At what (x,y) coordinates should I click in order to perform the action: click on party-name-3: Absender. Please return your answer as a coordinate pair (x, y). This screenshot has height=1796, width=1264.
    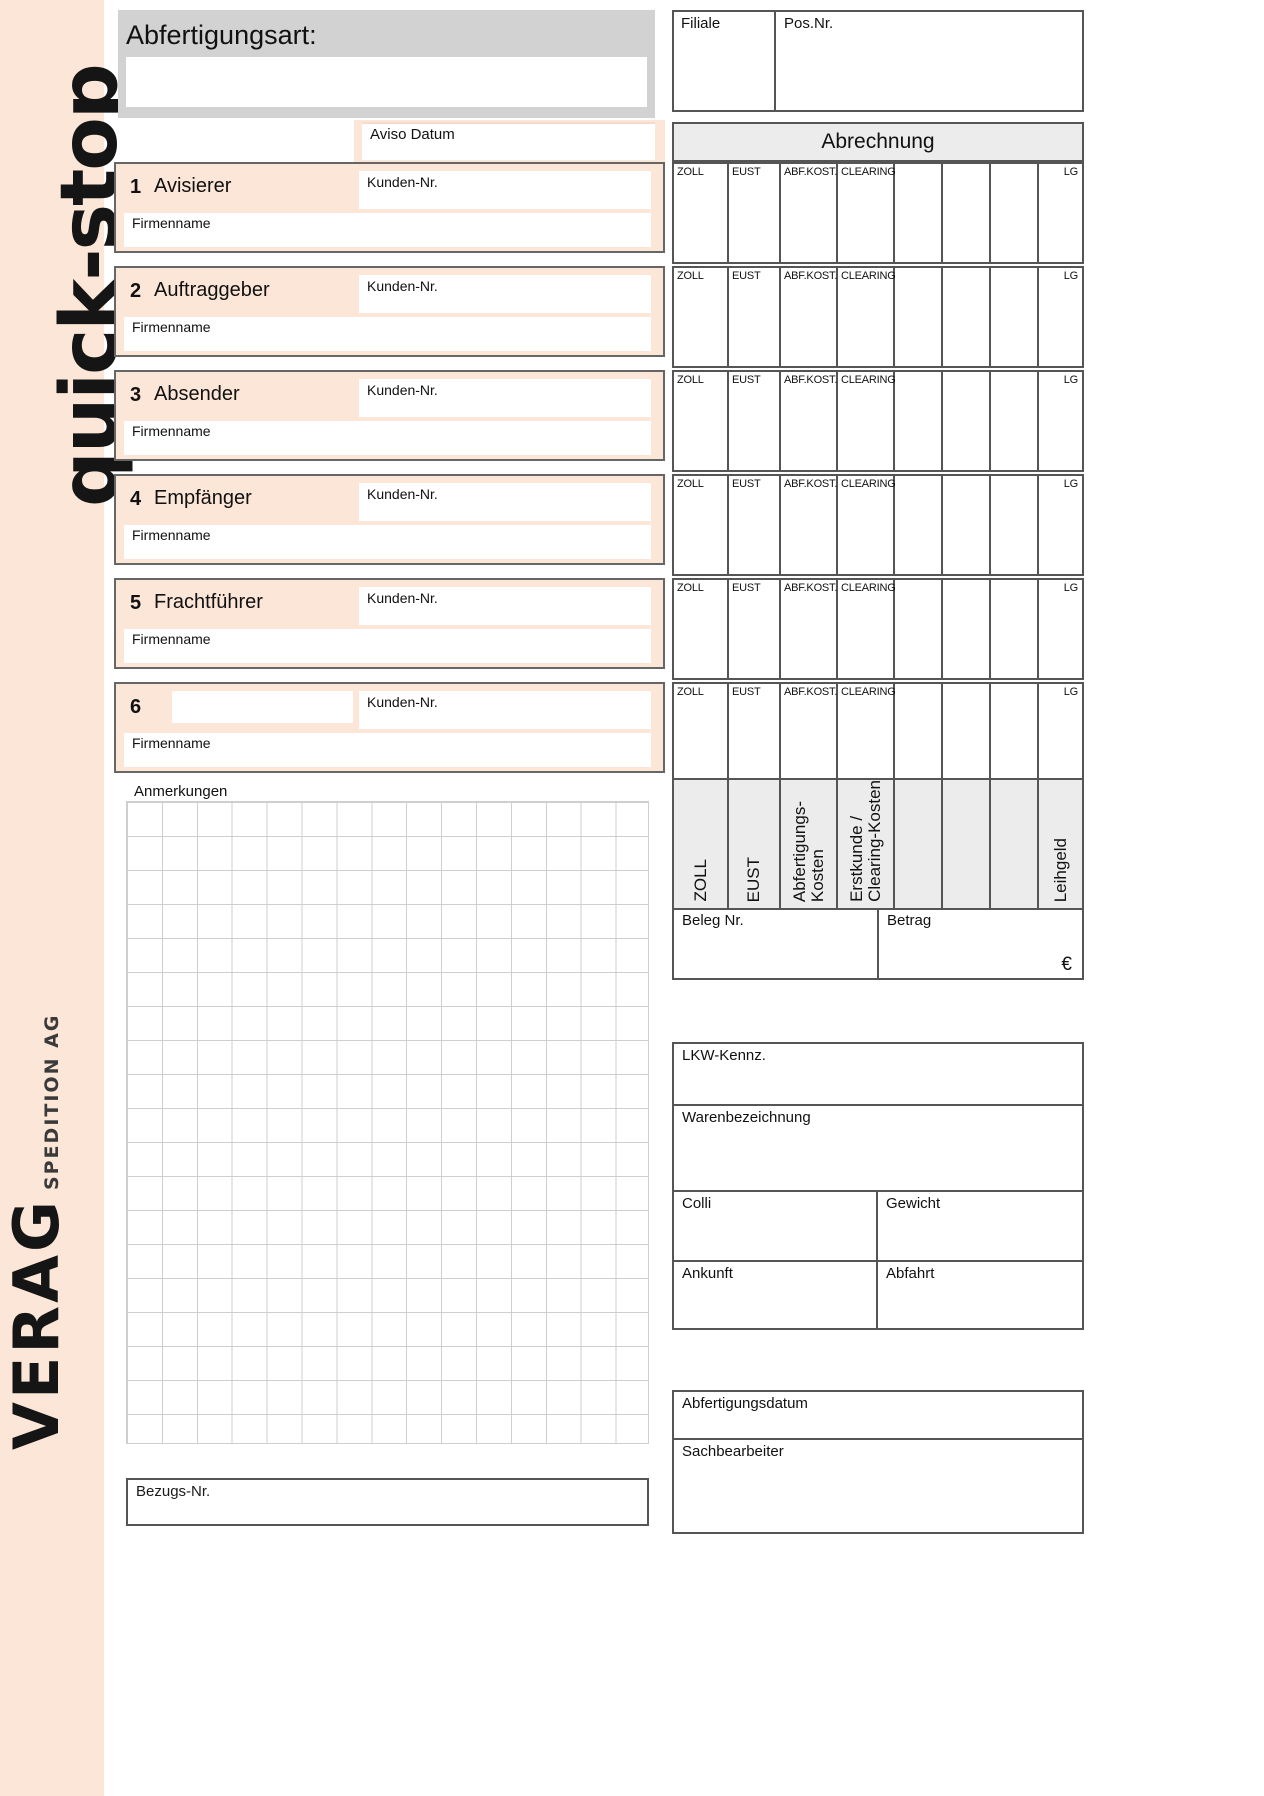
    Looking at the image, I should click on (197, 394).